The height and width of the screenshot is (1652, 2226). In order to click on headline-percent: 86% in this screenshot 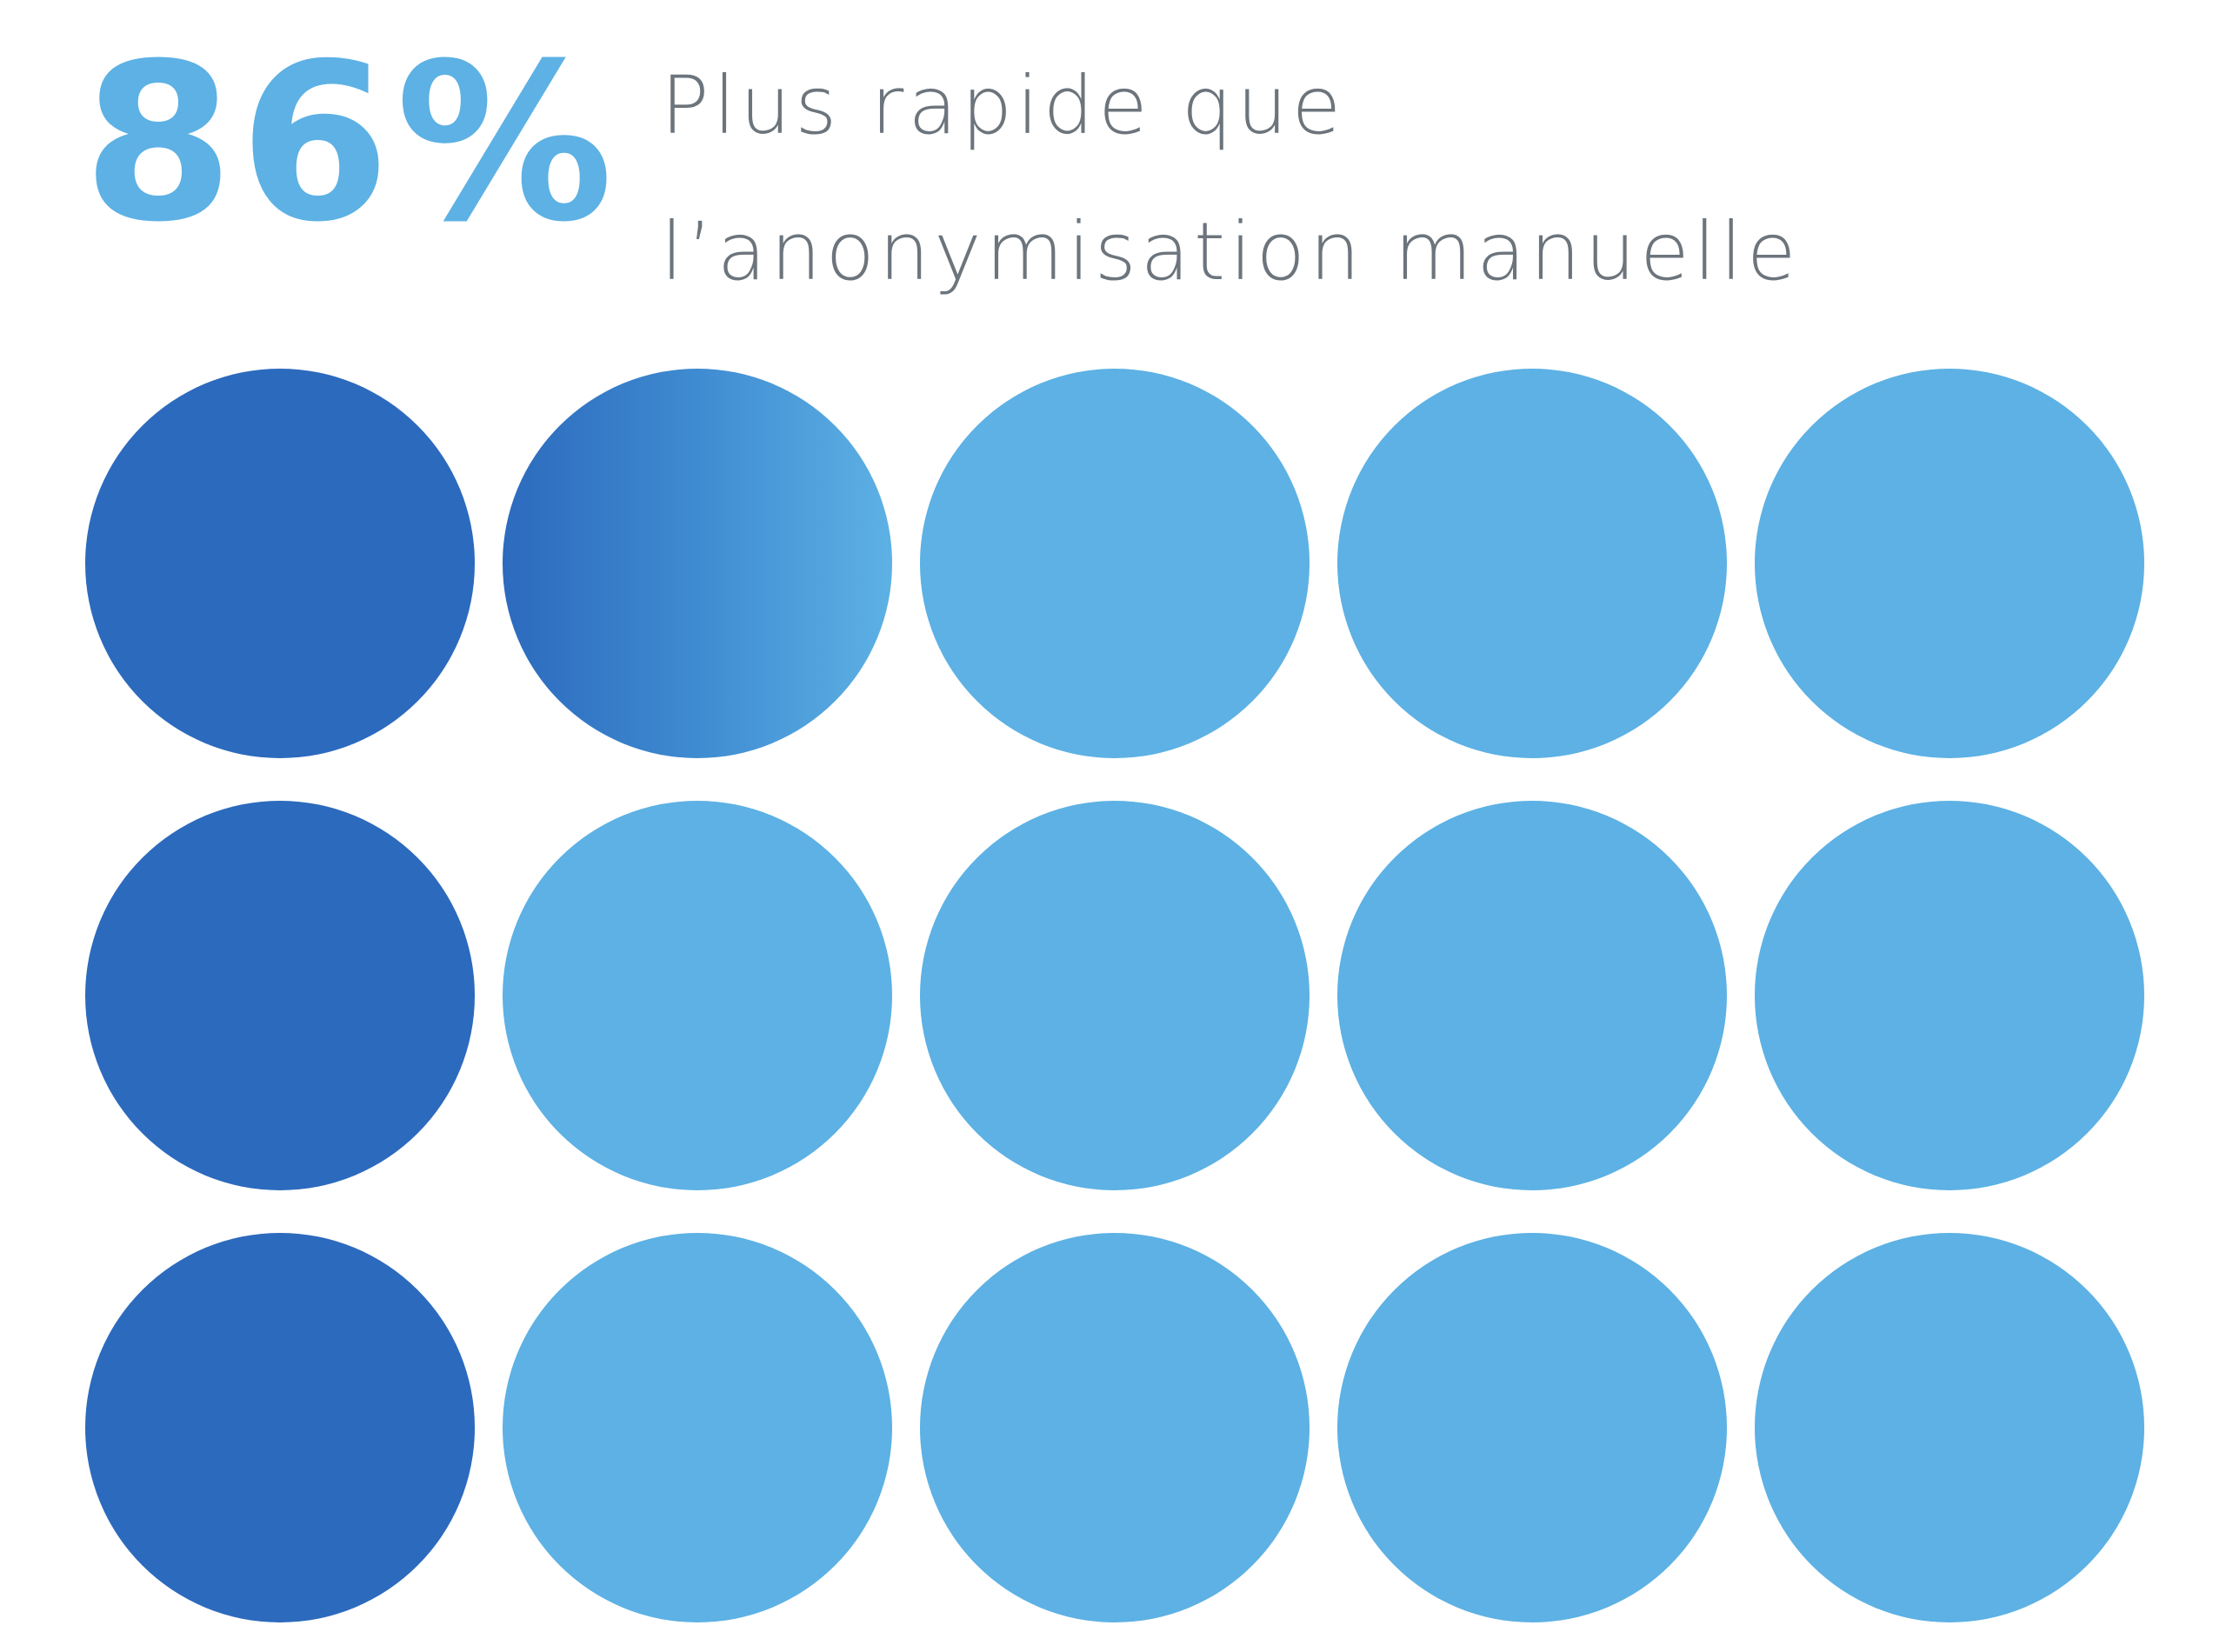, I will do `click(351, 143)`.